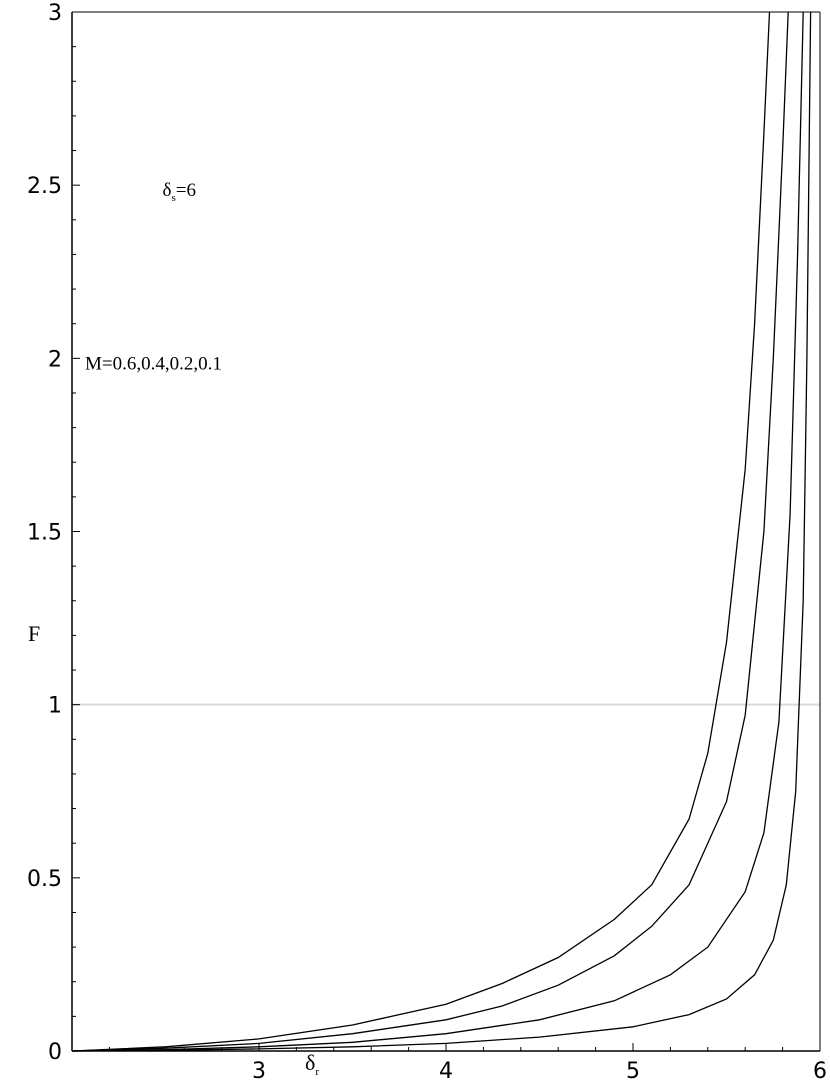 This screenshot has width=830, height=1083. Describe the element at coordinates (259, 1071) in the screenshot. I see `x-tick-label: 3` at that location.